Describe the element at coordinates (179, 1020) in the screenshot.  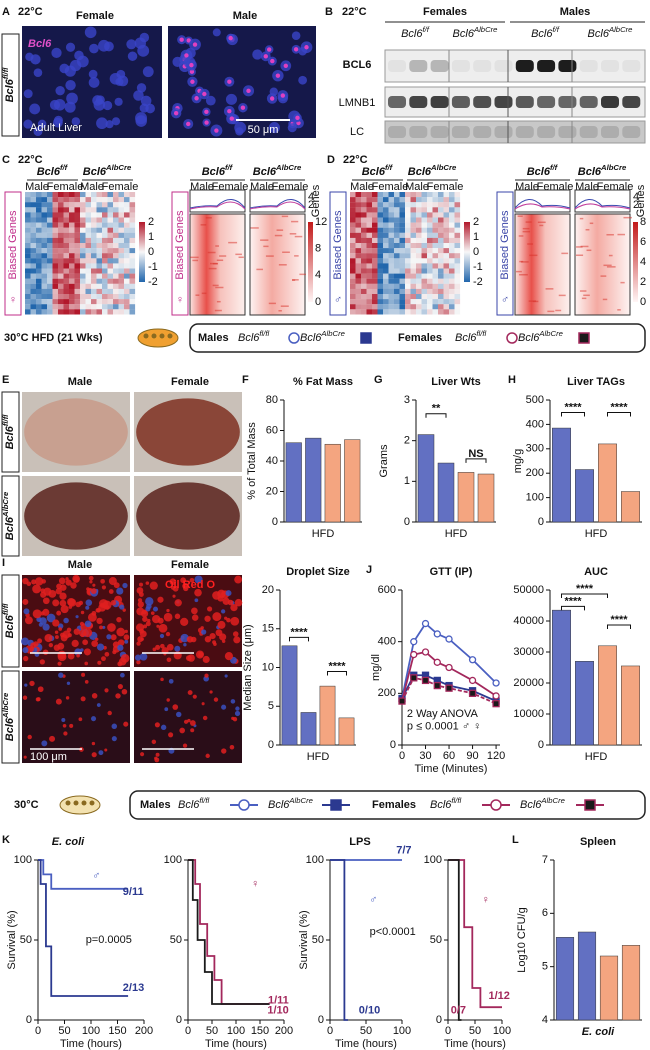
I see `y-tick-label: 0` at that location.